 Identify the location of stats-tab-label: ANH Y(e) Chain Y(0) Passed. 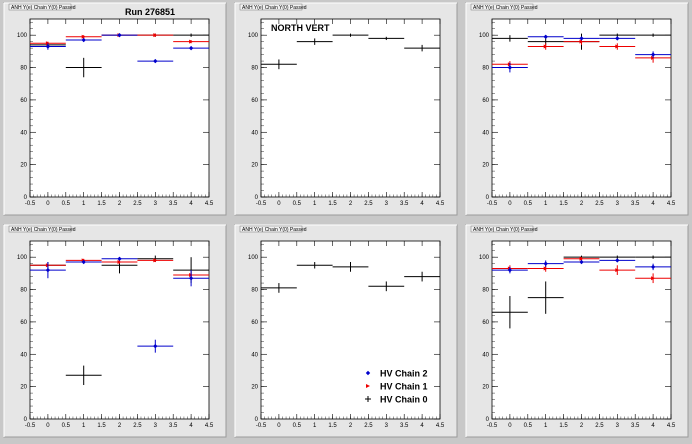
(505, 230).